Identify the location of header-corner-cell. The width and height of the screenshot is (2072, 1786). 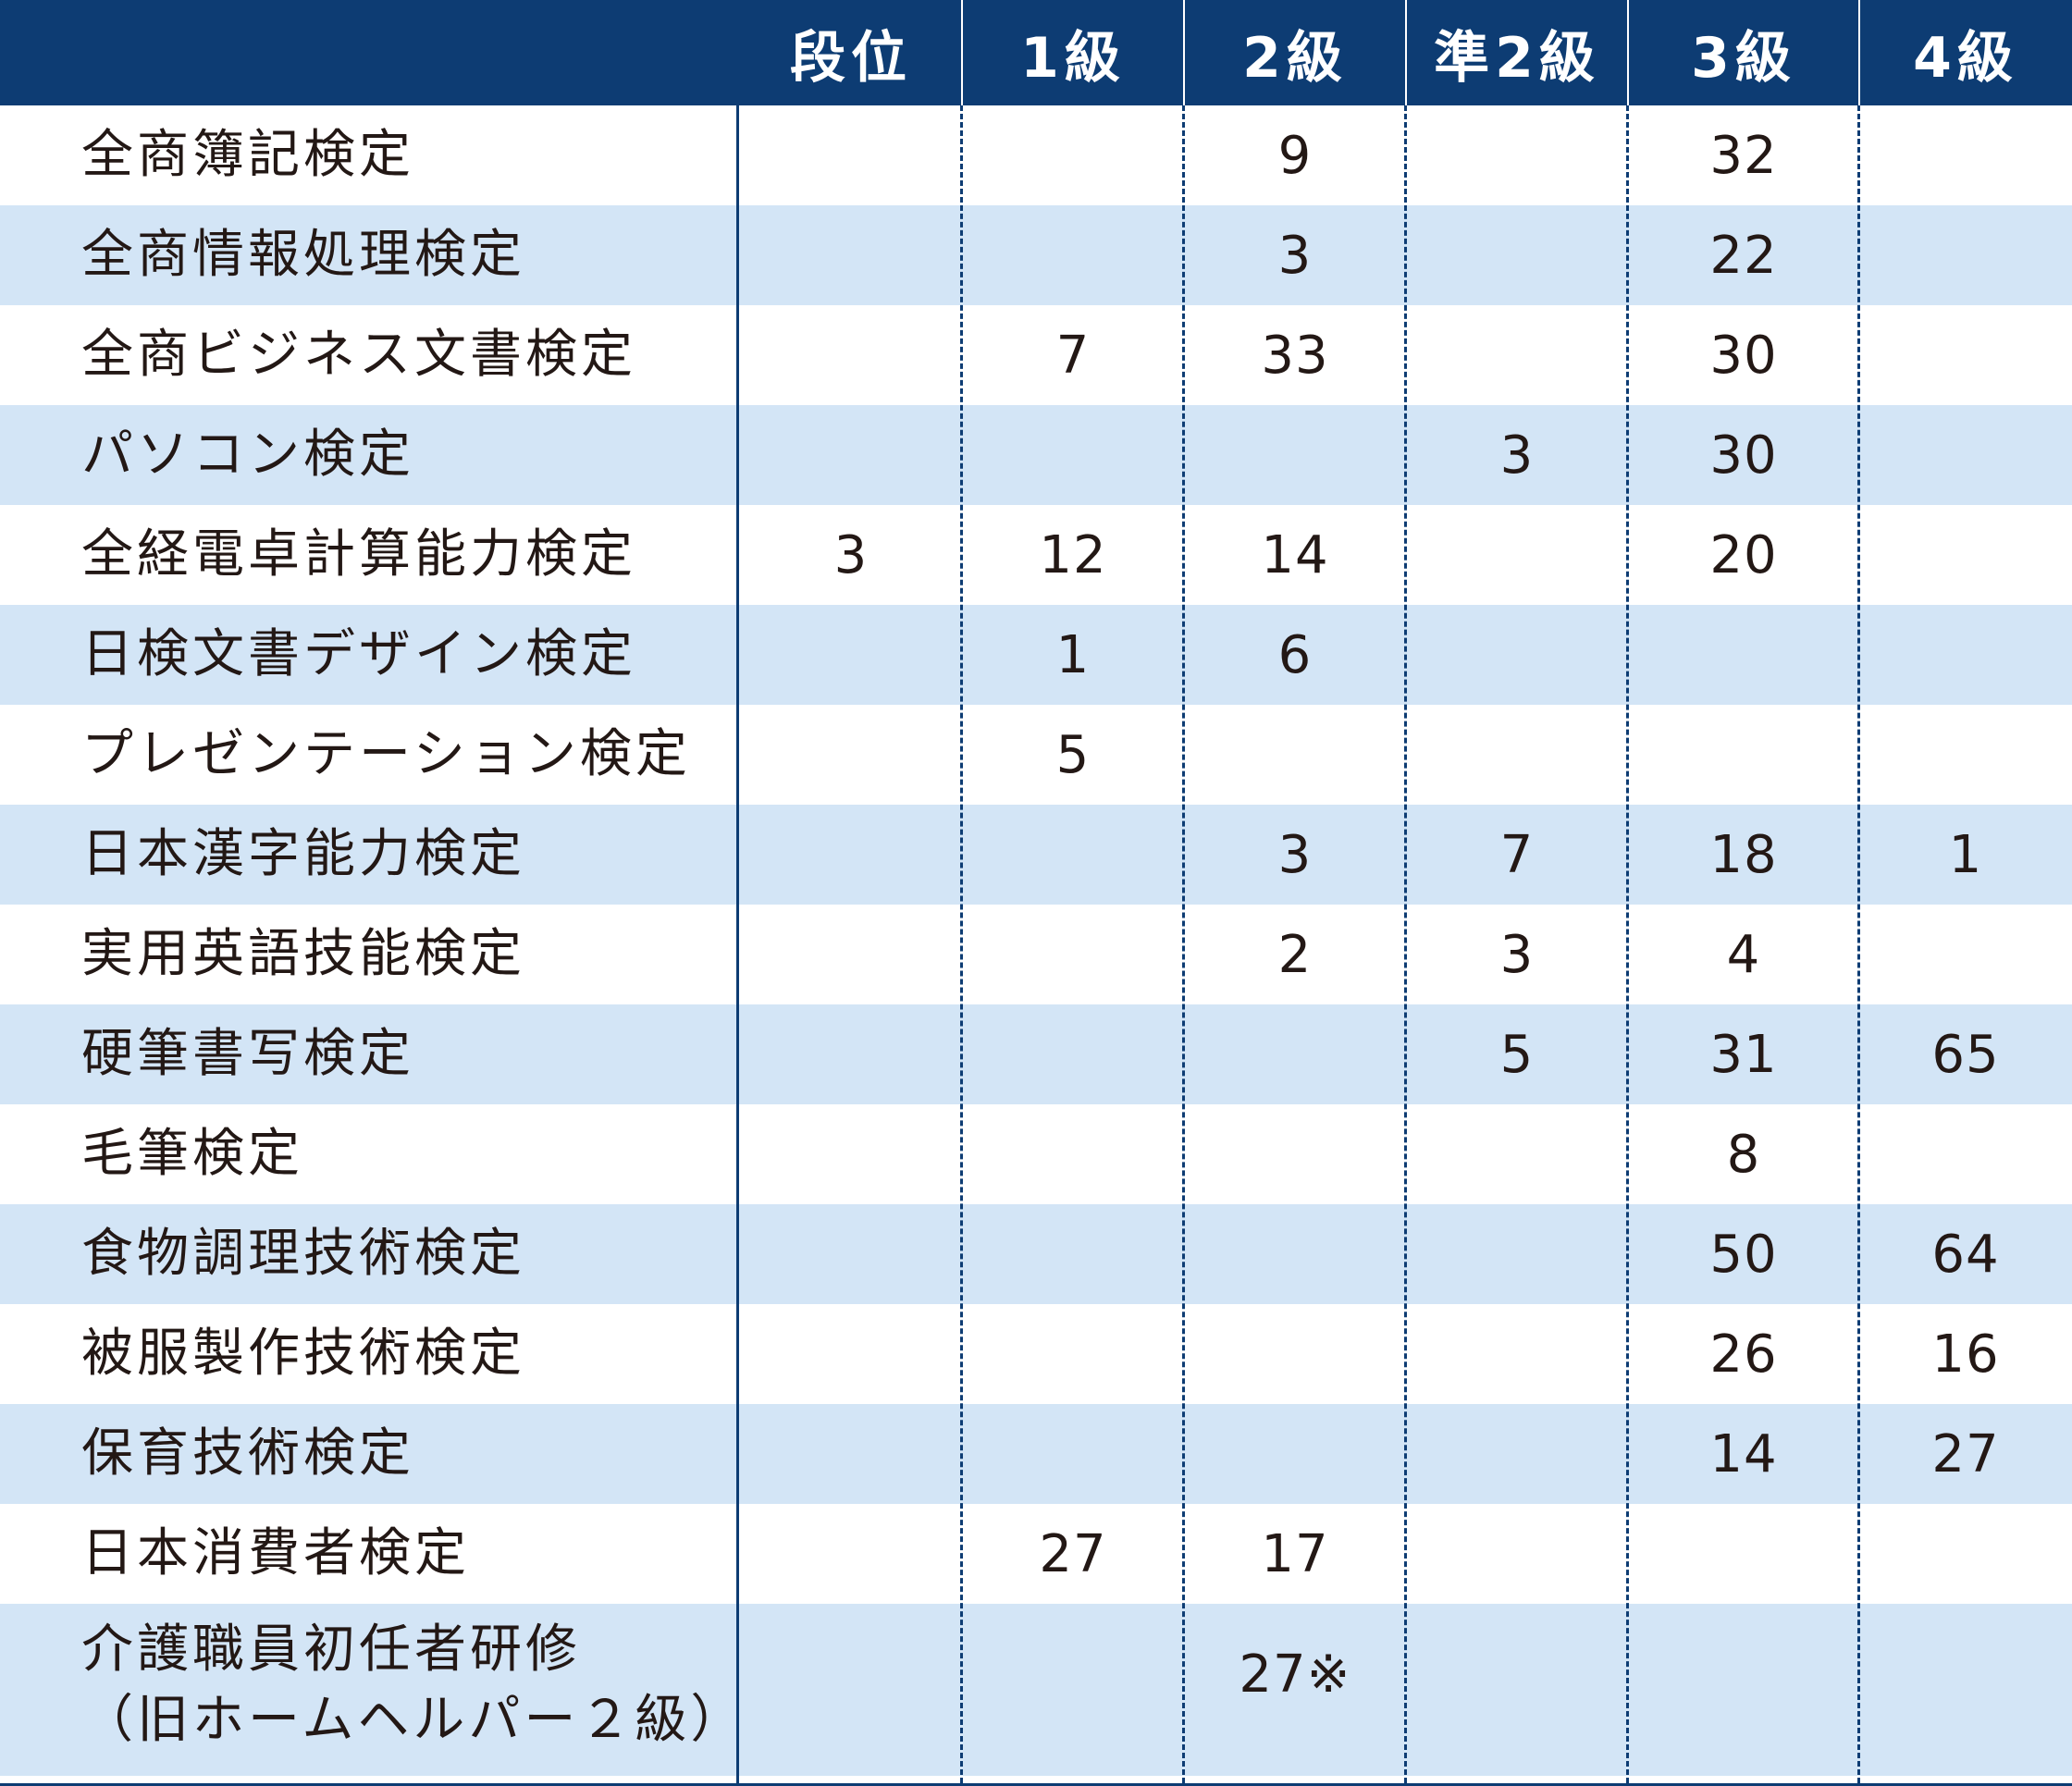
(369, 52).